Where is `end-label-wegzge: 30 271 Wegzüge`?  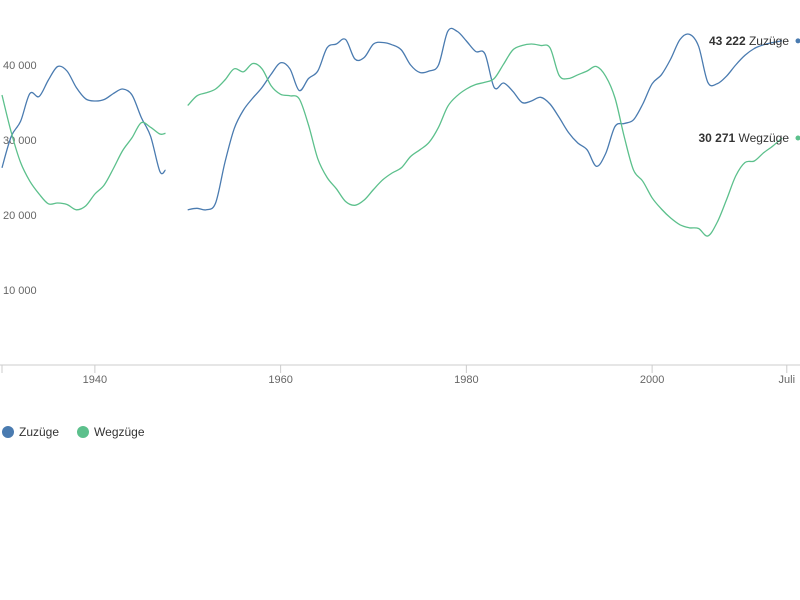
end-label-wegzge: 30 271 Wegzüge is located at coordinates (743, 138).